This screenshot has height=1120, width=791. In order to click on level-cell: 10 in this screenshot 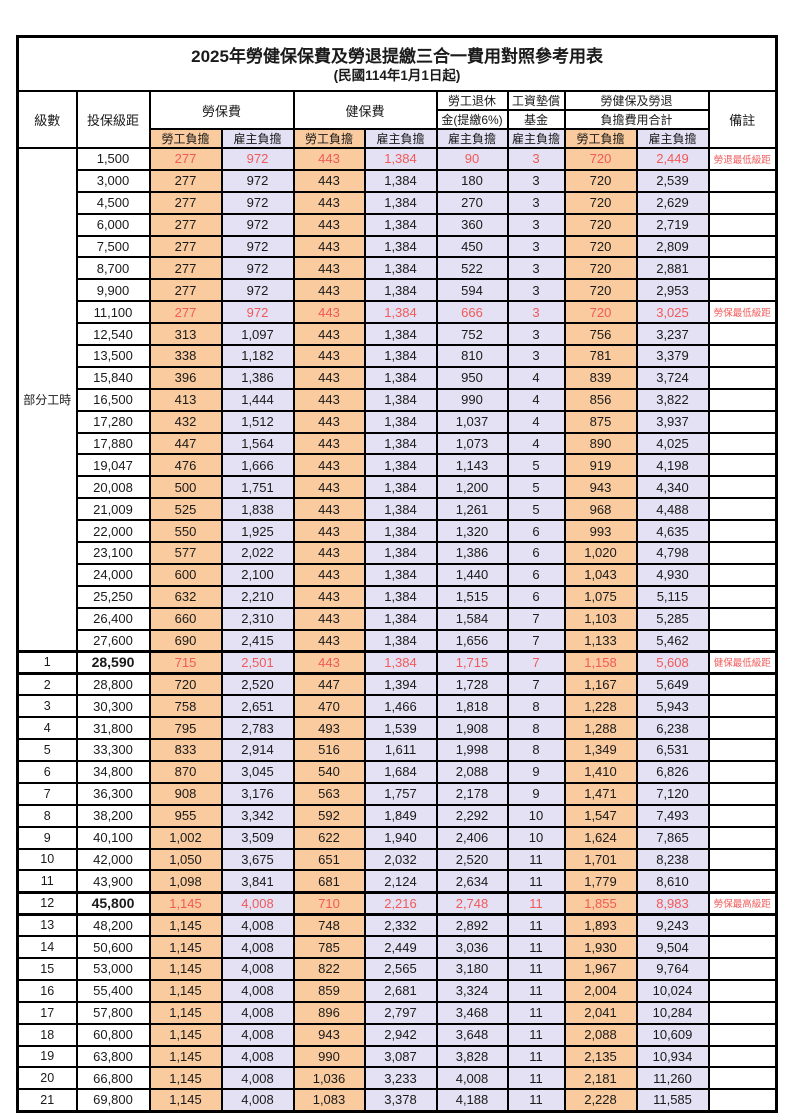, I will do `click(47, 859)`.